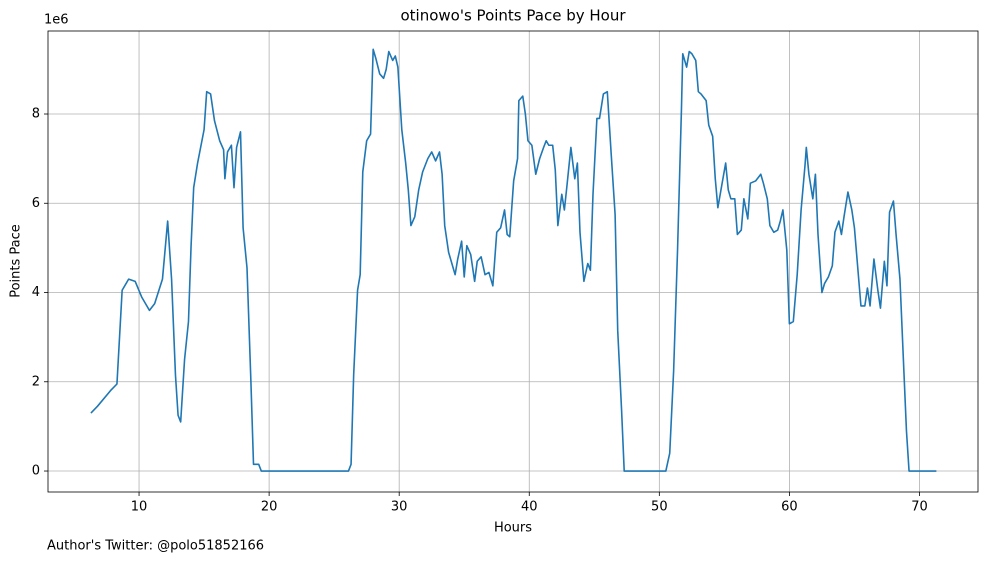 Image resolution: width=988 pixels, height=562 pixels. I want to click on y-axis-label: Points Pace, so click(16, 261).